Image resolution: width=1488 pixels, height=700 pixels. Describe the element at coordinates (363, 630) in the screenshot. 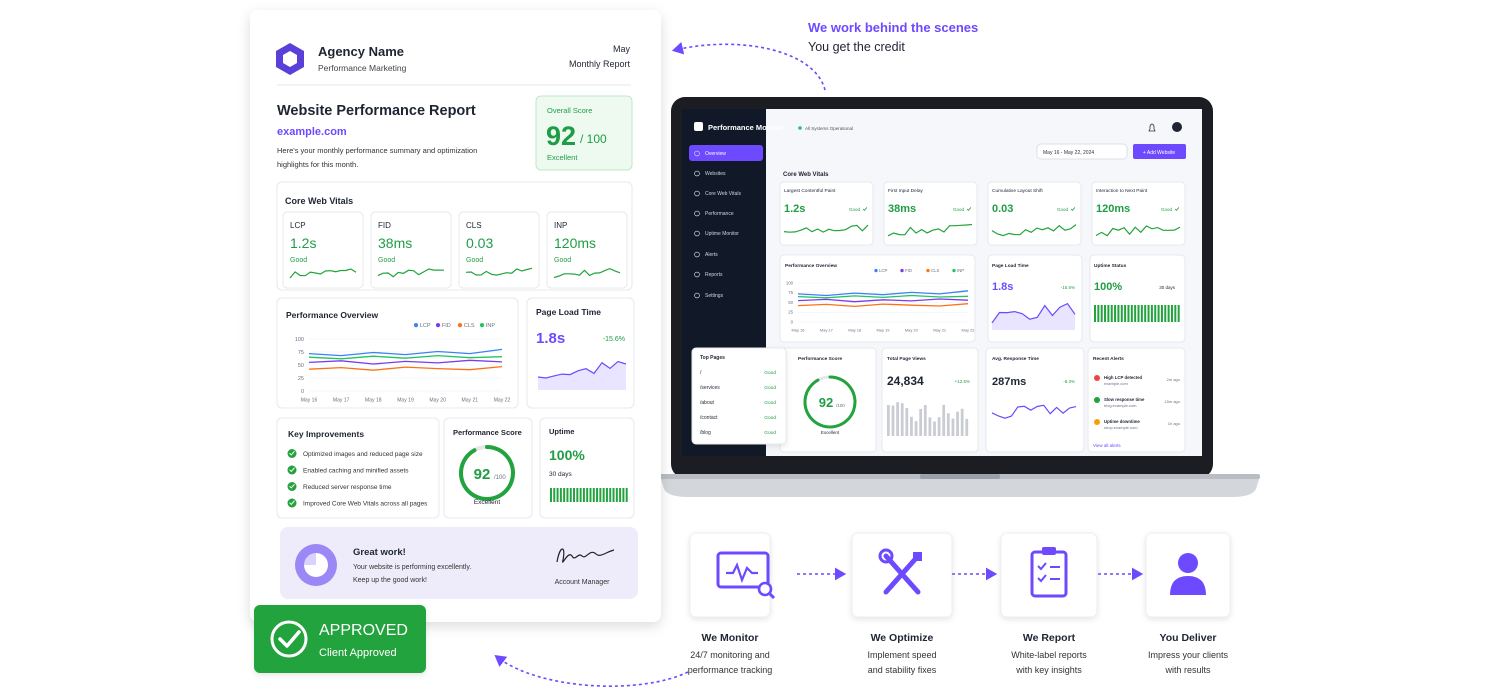

I see `badge-title: APPROVED` at that location.